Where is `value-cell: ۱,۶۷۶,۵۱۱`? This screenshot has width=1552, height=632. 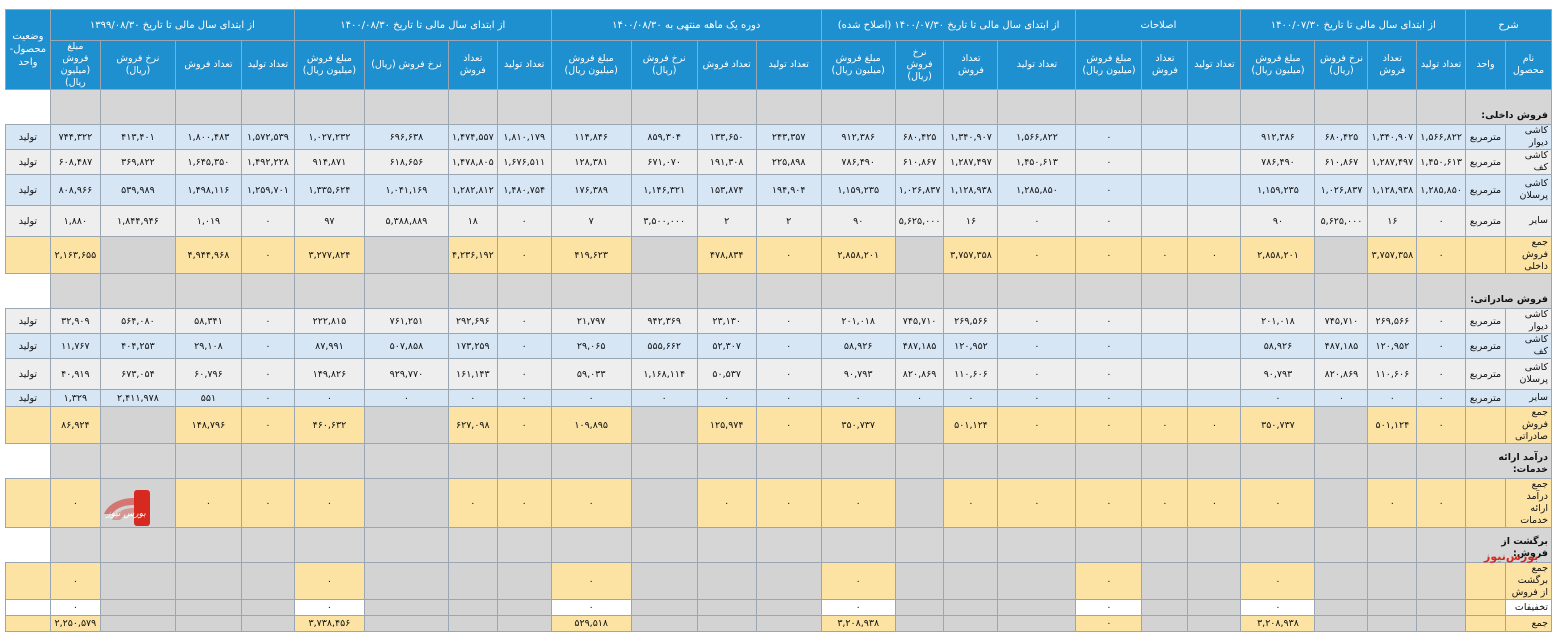 value-cell: ۱,۶۷۶,۵۱۱ is located at coordinates (524, 162).